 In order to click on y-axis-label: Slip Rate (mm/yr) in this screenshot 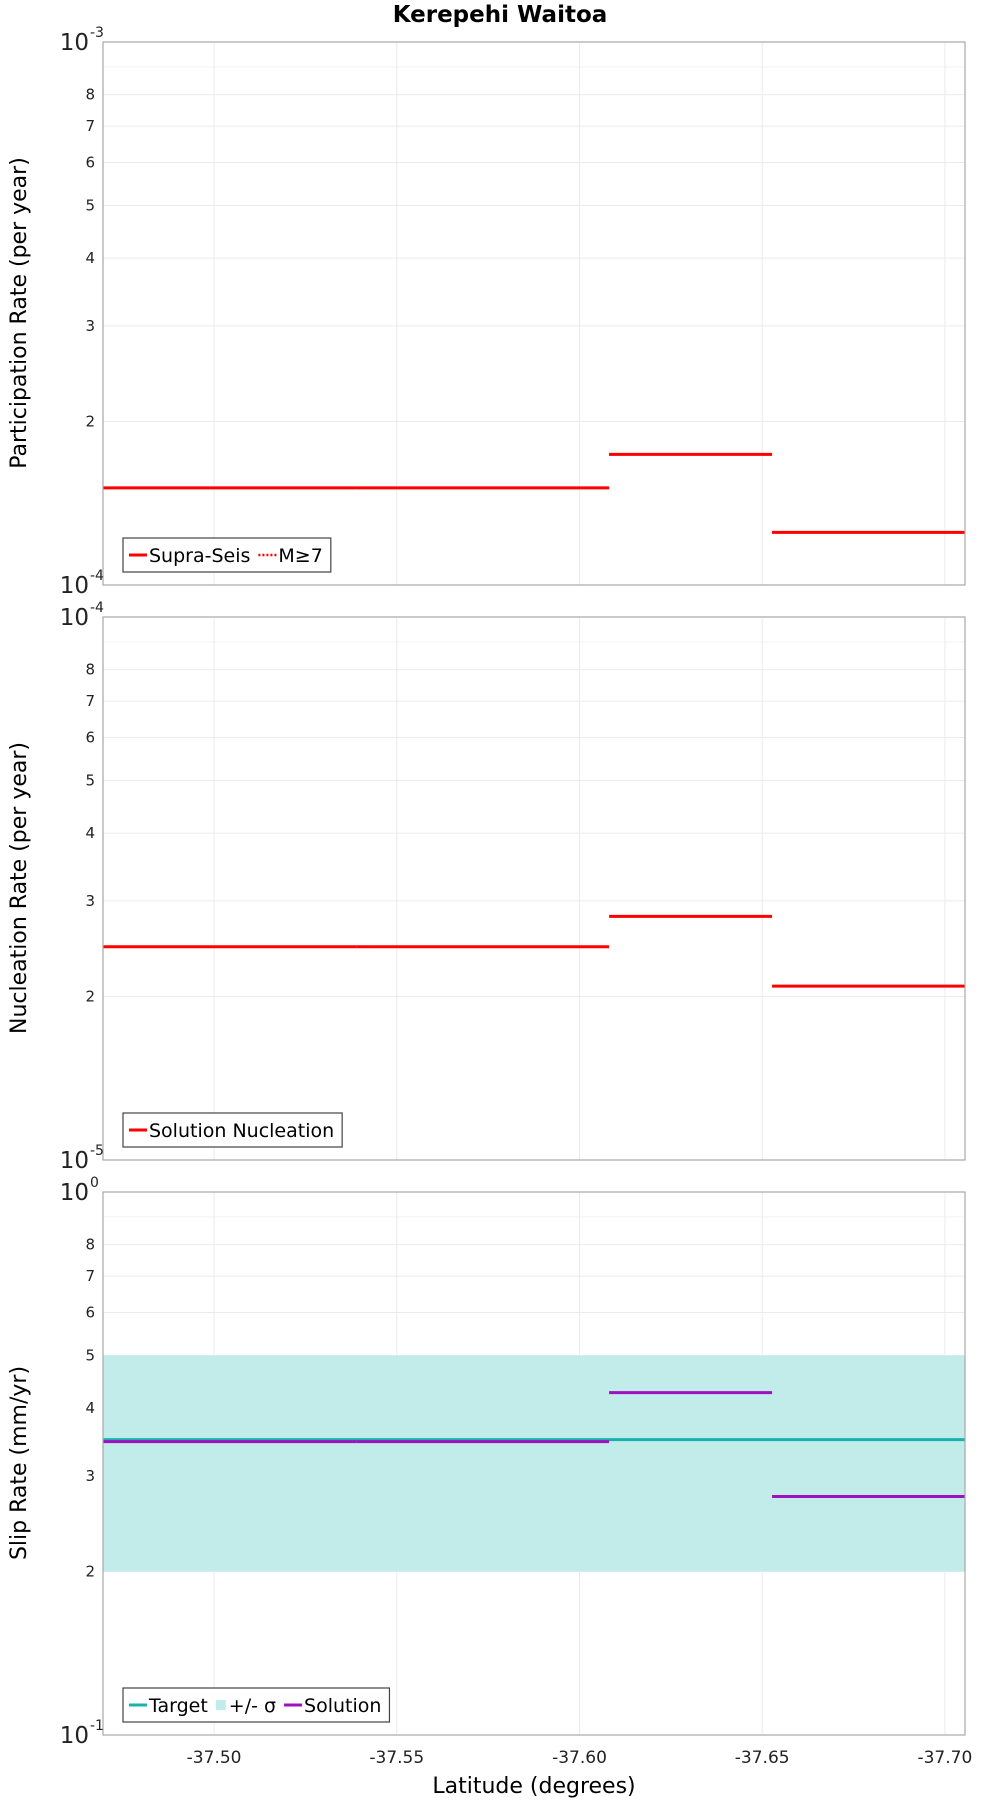, I will do `click(19, 1463)`.